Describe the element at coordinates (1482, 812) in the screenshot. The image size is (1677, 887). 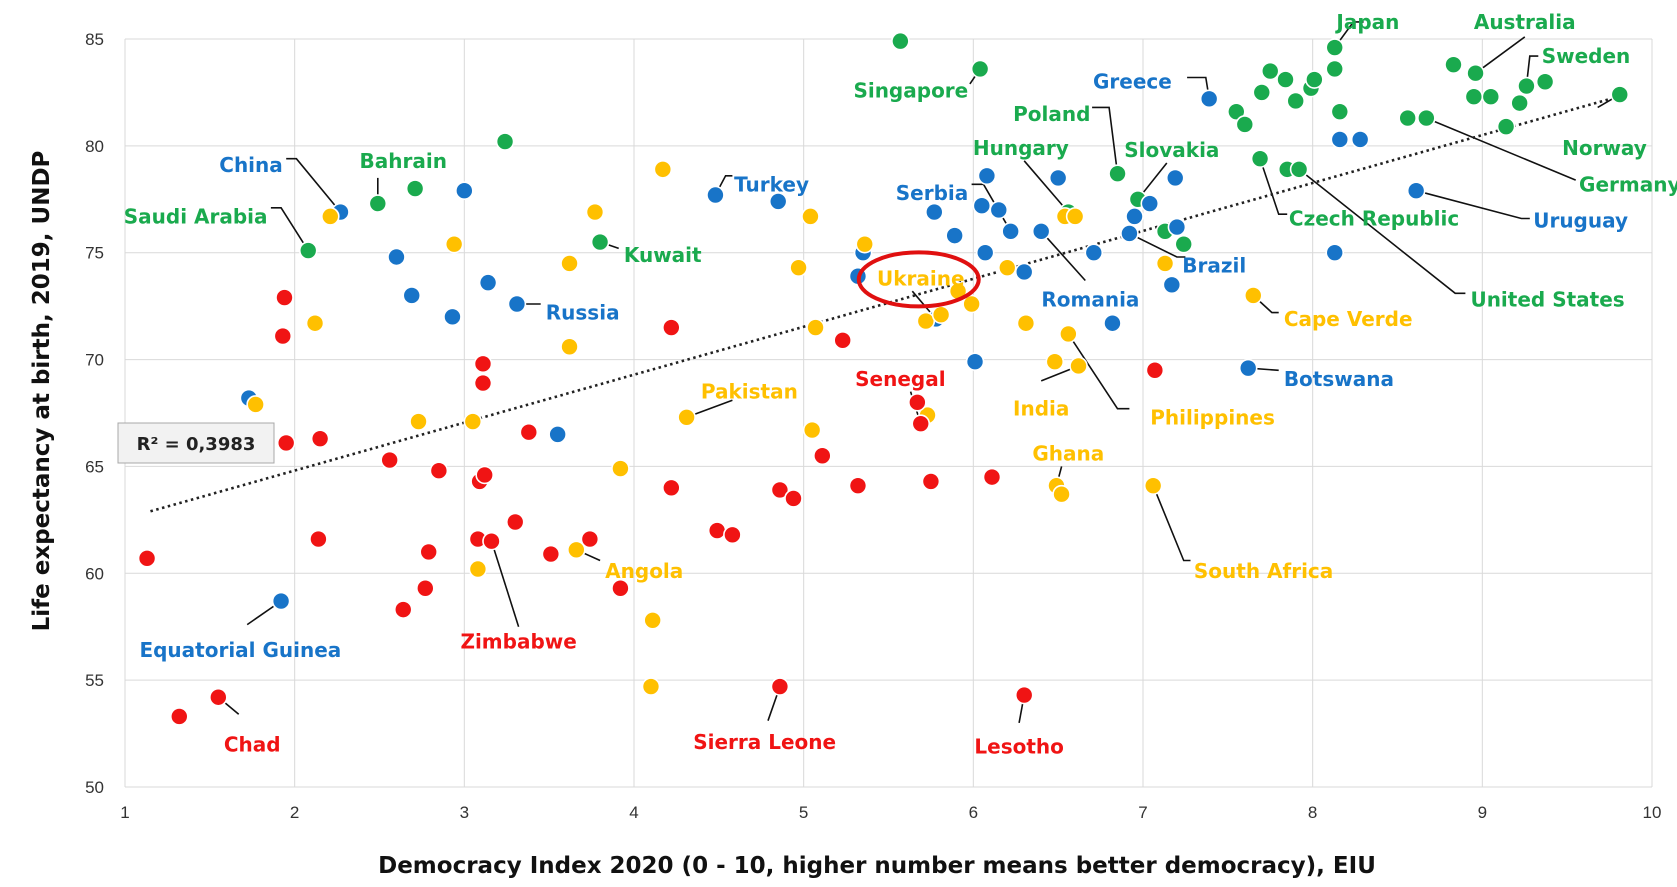
I see `x-tick-label: 9` at that location.